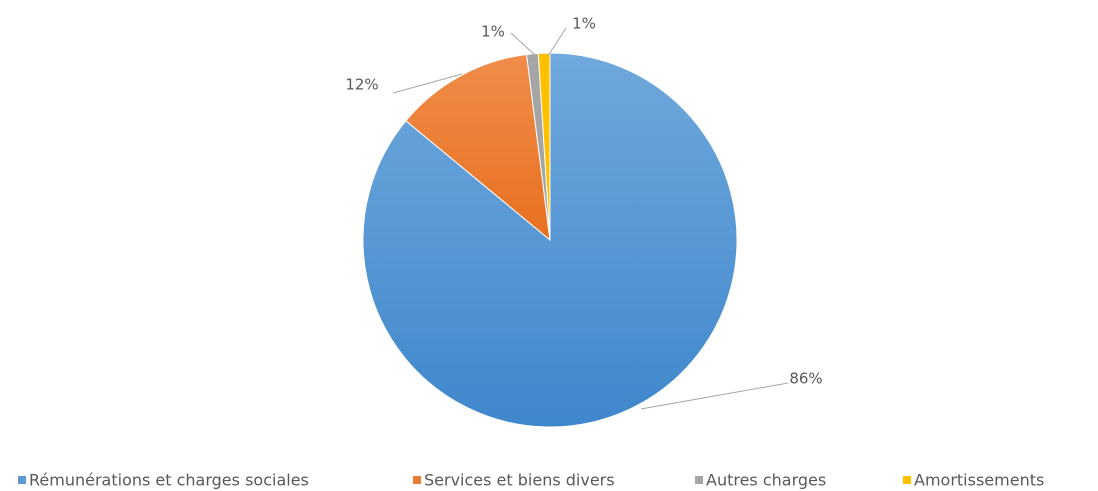 The image size is (1098, 491). Describe the element at coordinates (361, 85) in the screenshot. I see `data-label: 12%` at that location.